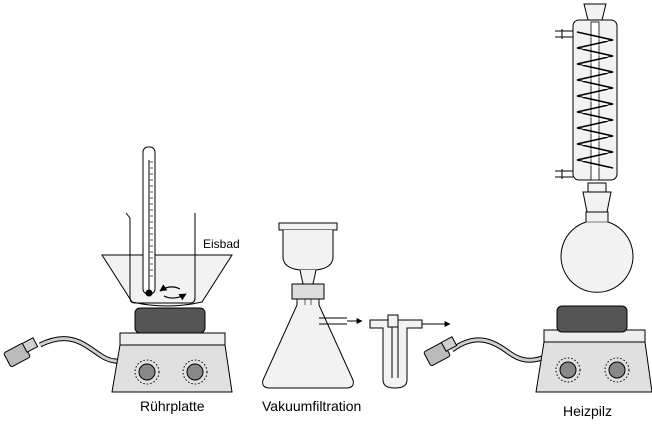 This screenshot has height=426, width=652. I want to click on stirring-plate-knob-left, so click(147, 372).